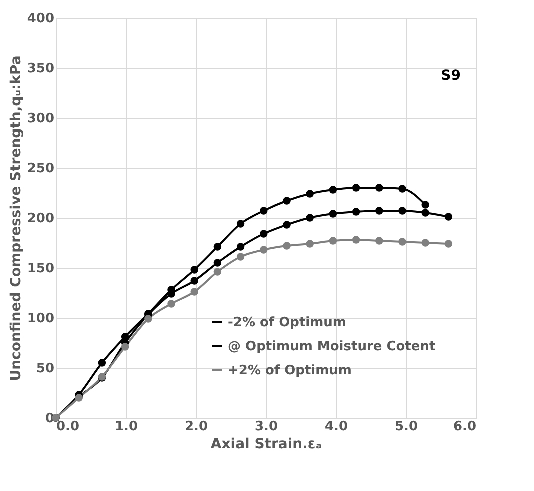  What do you see at coordinates (332, 347) in the screenshot?
I see `legend-label: @ Optimum Moisture Cotent` at bounding box center [332, 347].